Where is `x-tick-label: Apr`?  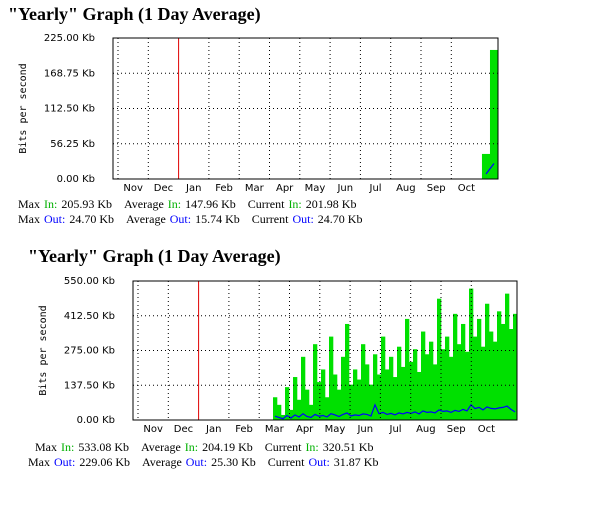 x-tick-label: Apr is located at coordinates (285, 188).